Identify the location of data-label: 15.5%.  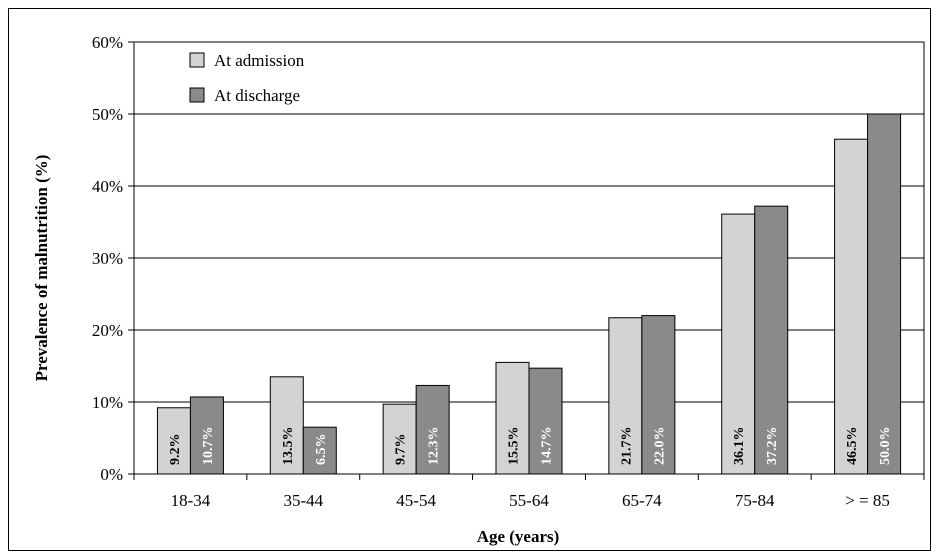
(514, 446).